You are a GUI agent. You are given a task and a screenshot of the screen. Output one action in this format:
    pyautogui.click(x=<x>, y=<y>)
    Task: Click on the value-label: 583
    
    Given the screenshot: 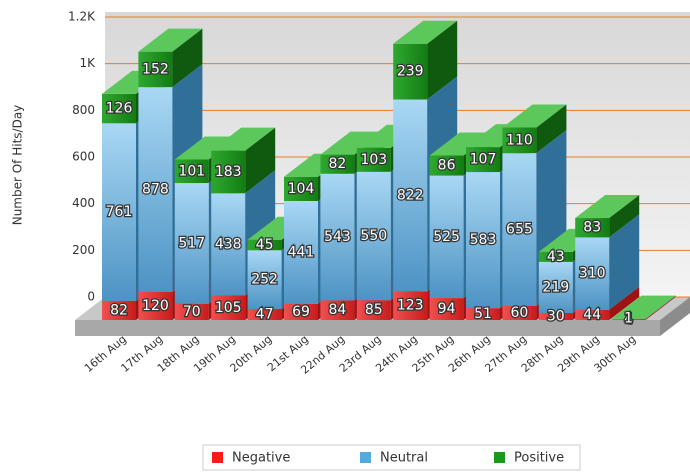 What is the action you would take?
    pyautogui.click(x=483, y=240)
    